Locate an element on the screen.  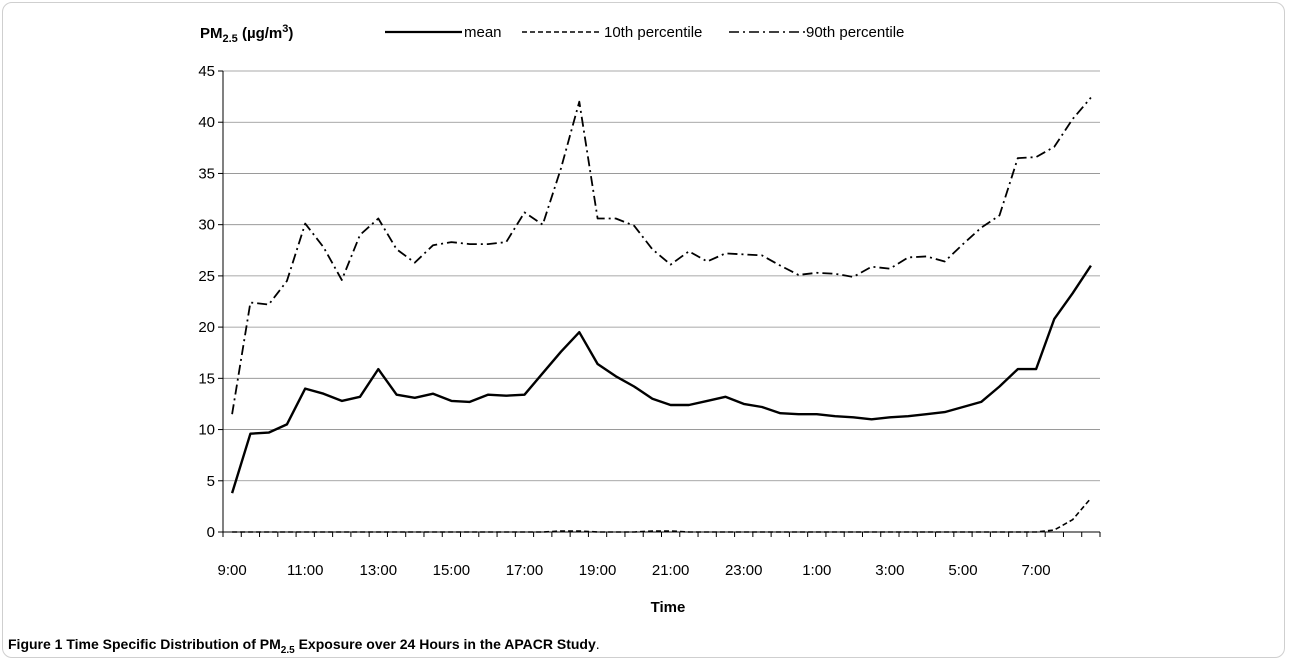
x-tick-label-1900: 19:00 is located at coordinates (598, 570).